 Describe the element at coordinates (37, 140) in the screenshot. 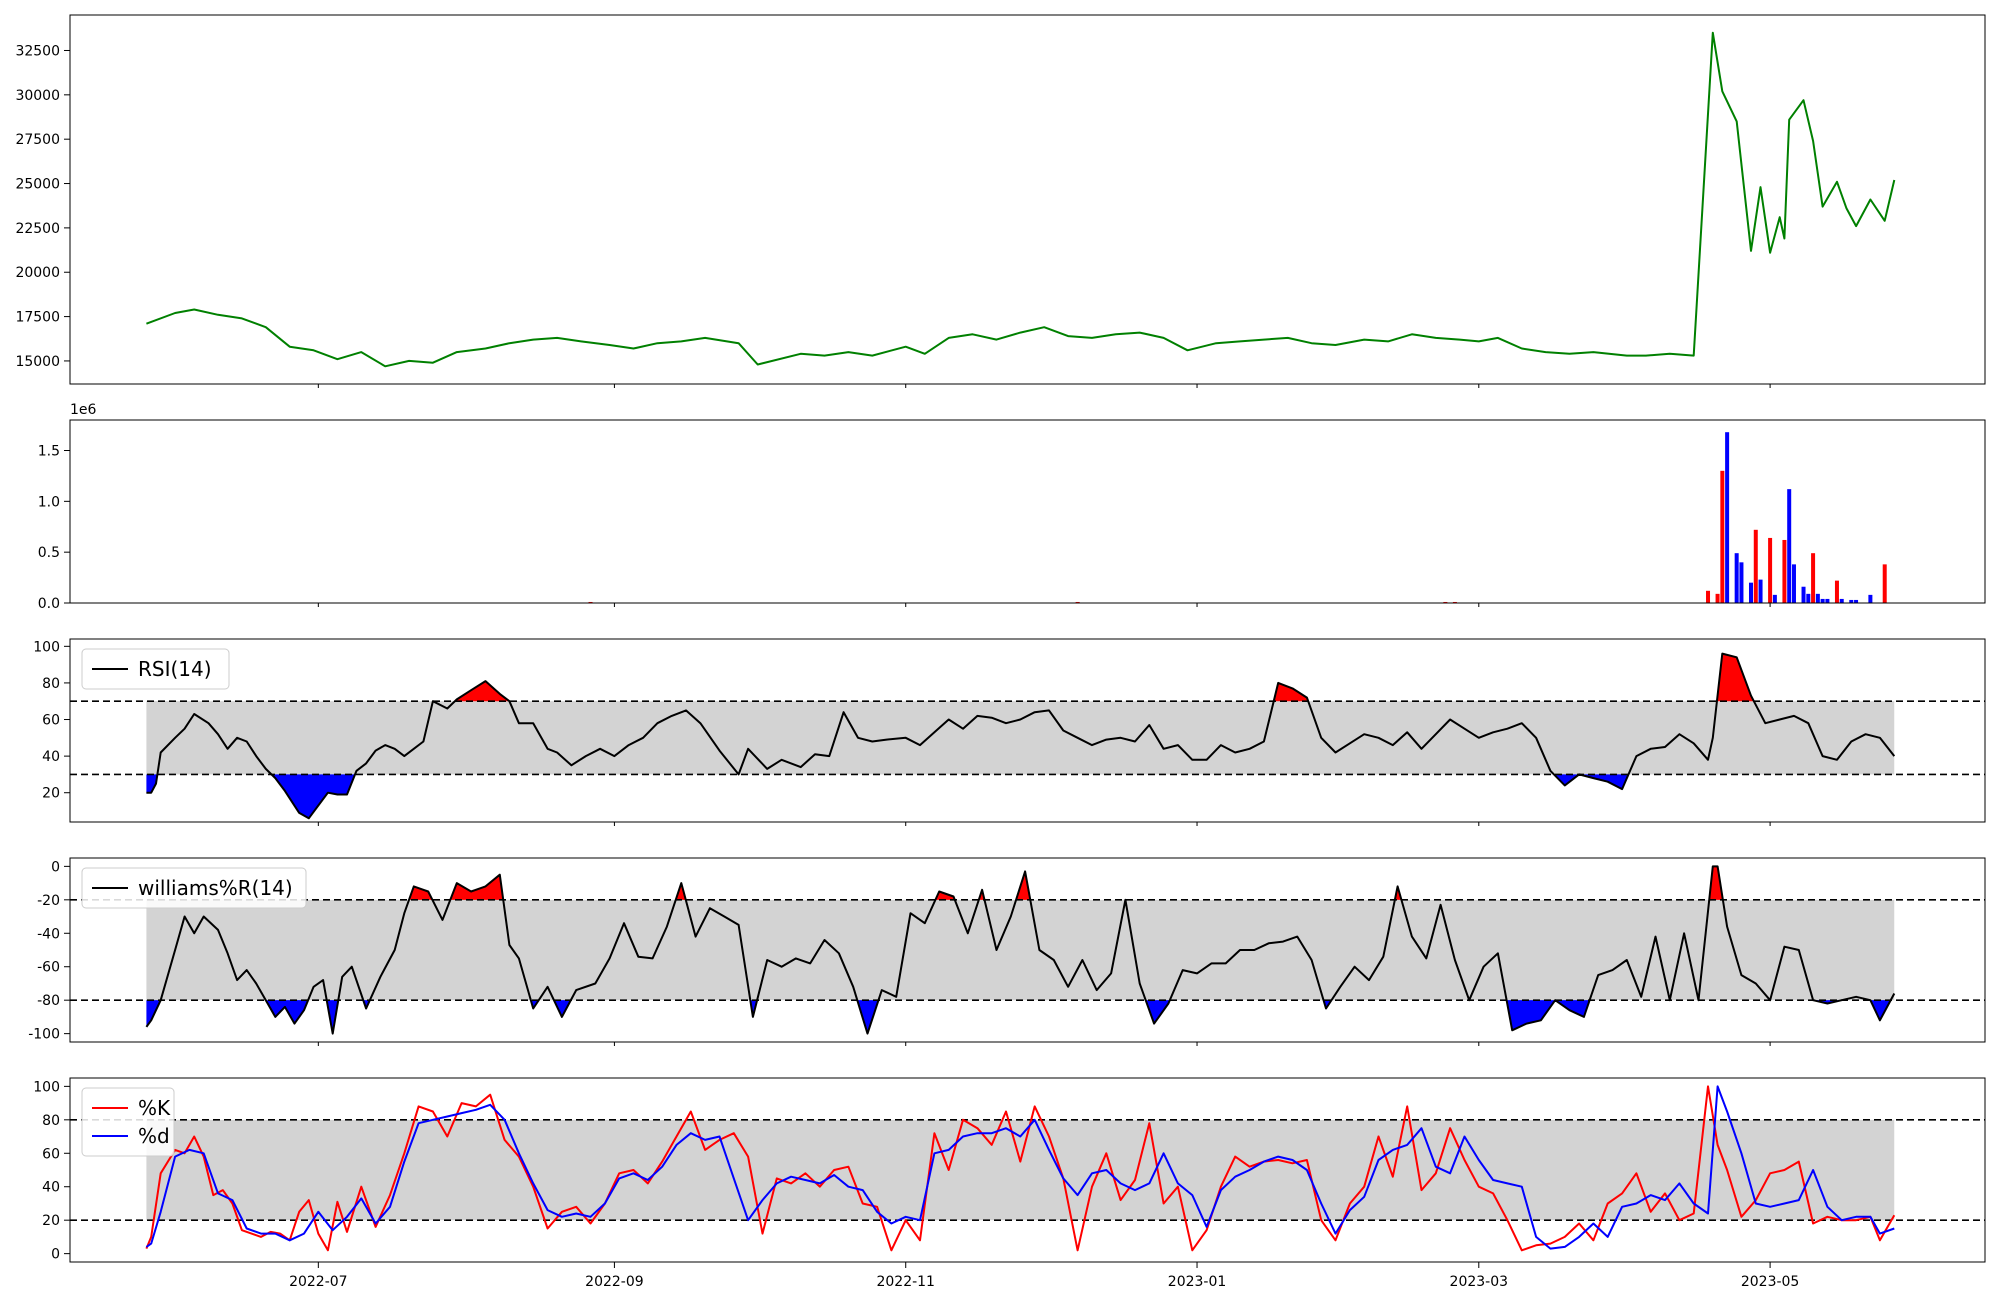

I see `price-ytick-label: 27500` at that location.